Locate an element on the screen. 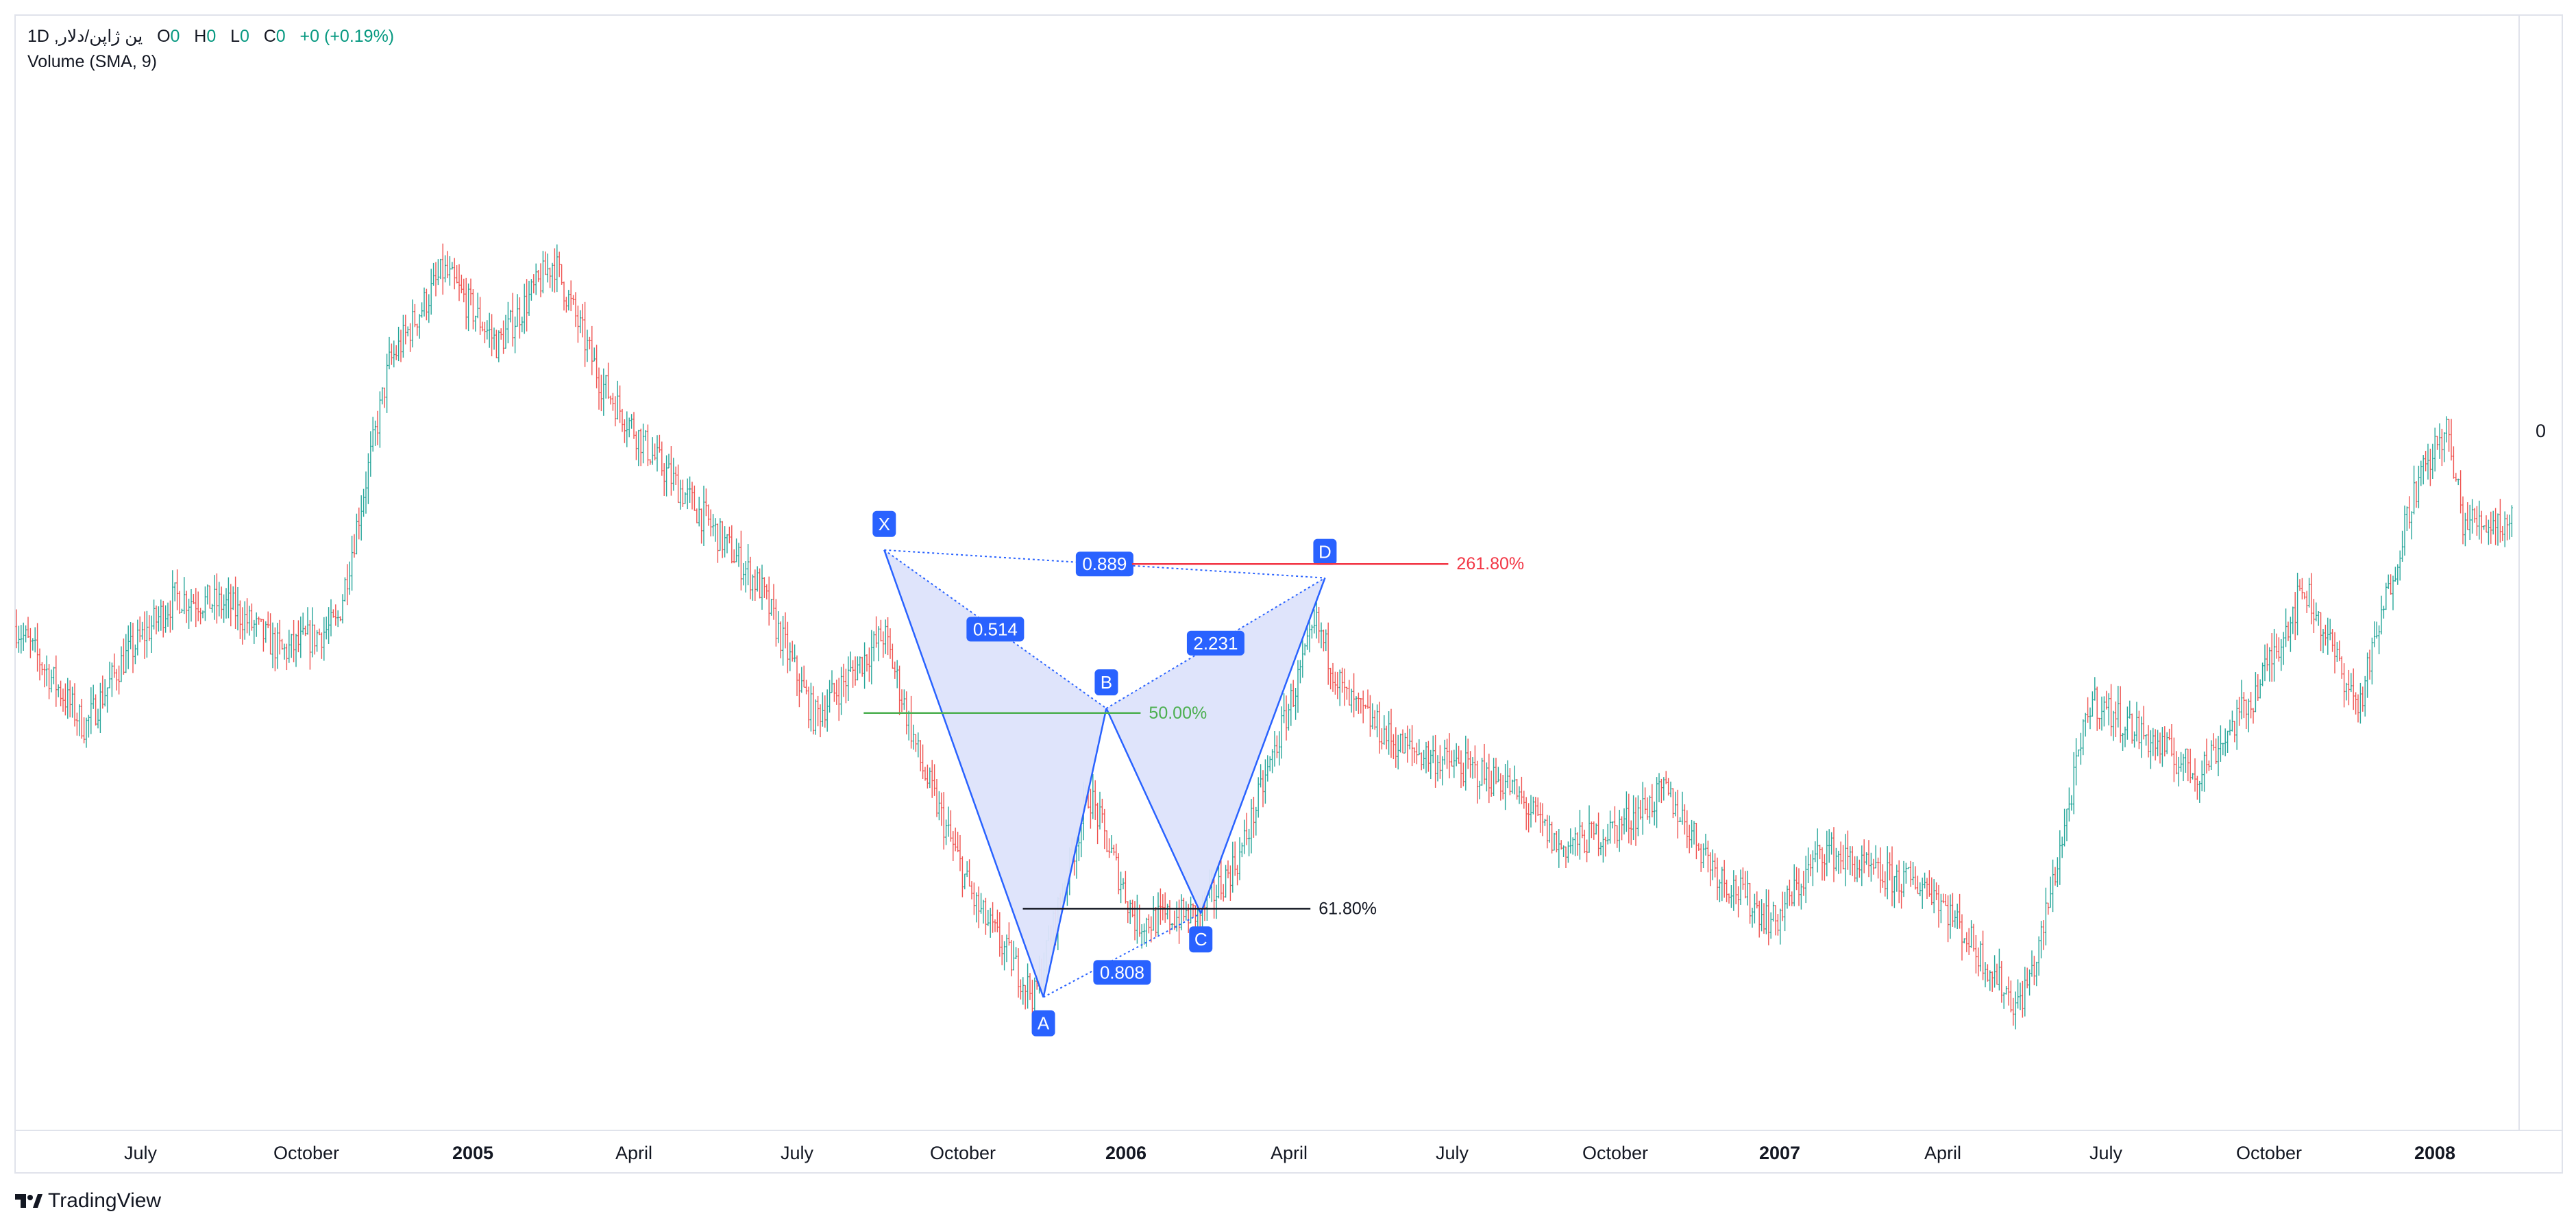 Image resolution: width=2576 pixels, height=1227 pixels. pattern-point-text: D is located at coordinates (1325, 552).